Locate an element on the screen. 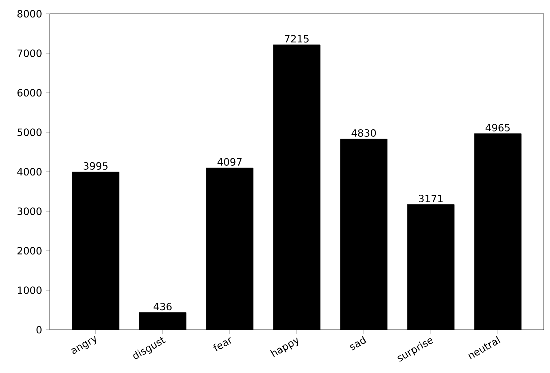  y-tick-label: 4000 is located at coordinates (30, 172).